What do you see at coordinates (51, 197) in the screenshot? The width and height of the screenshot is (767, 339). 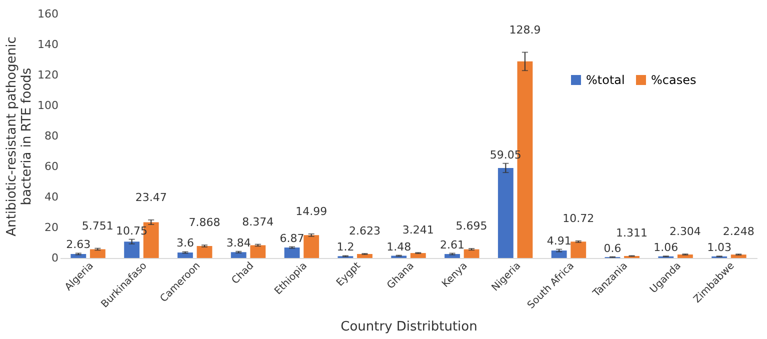 I see `y-tick-label: 40` at bounding box center [51, 197].